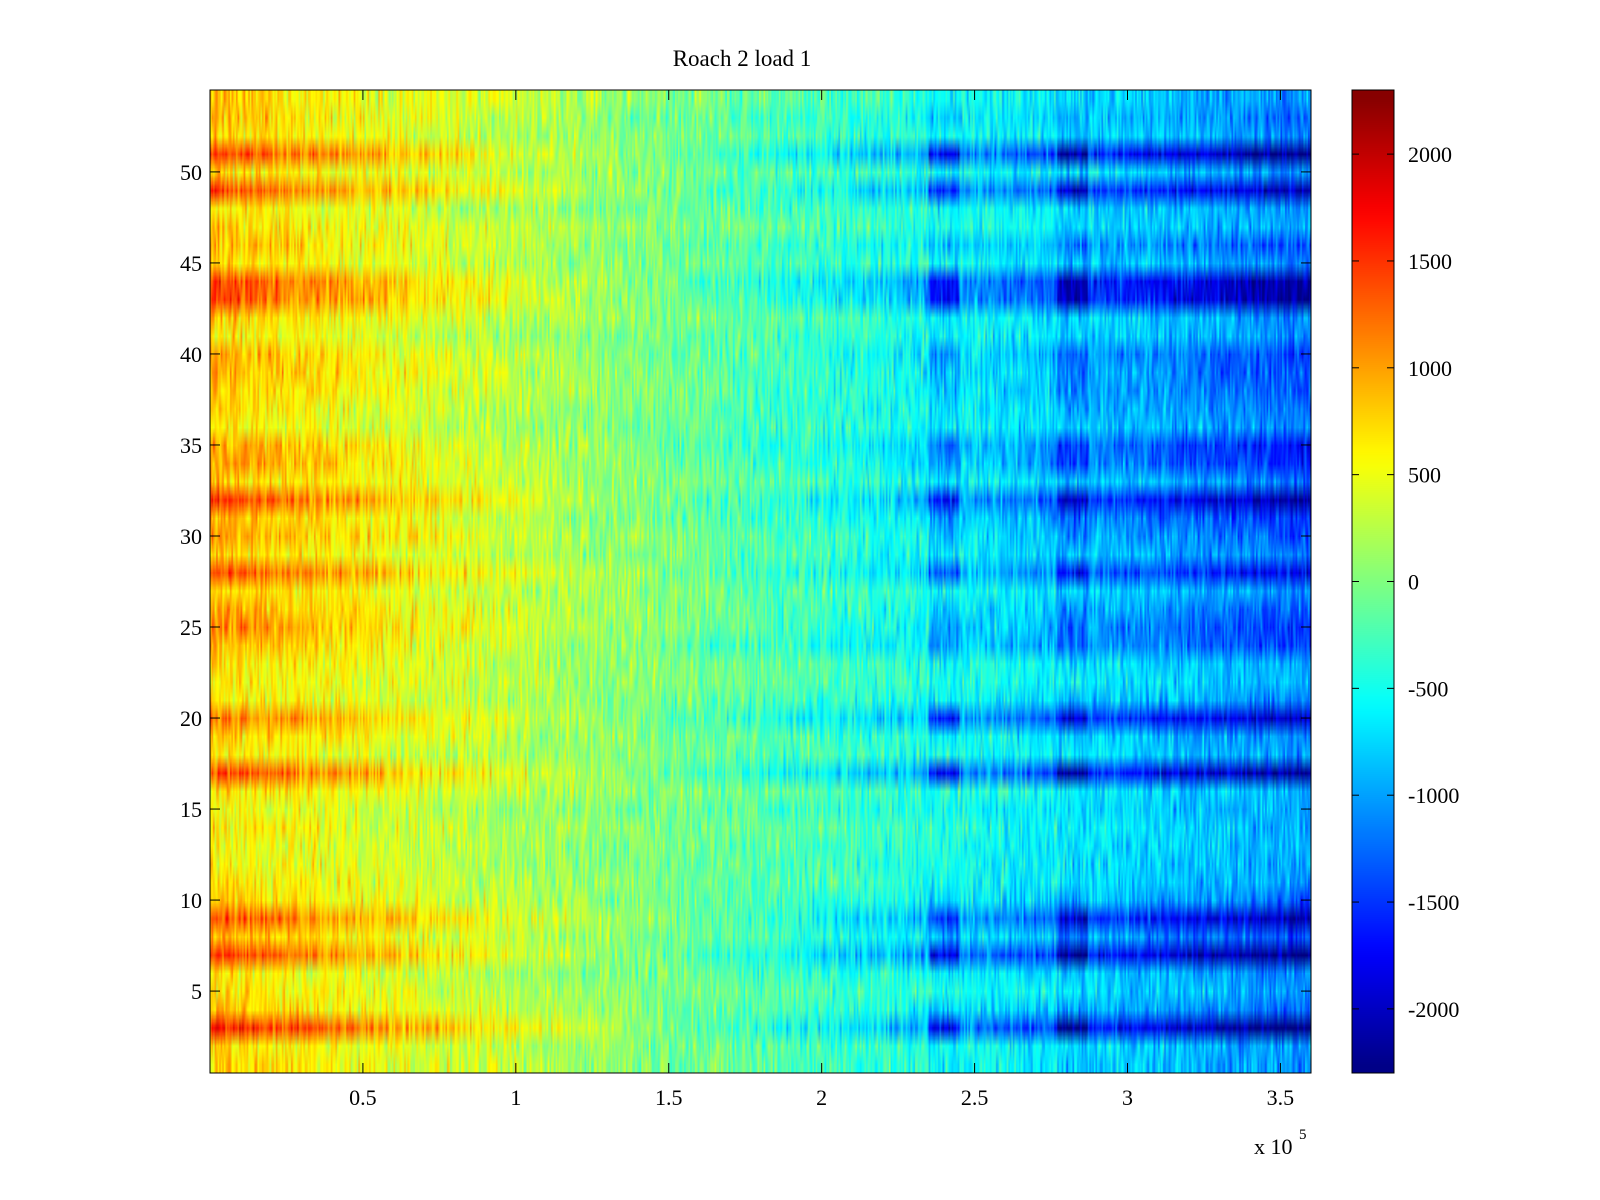 Image resolution: width=1600 pixels, height=1200 pixels. I want to click on x-tick-label: 2, so click(821, 1097).